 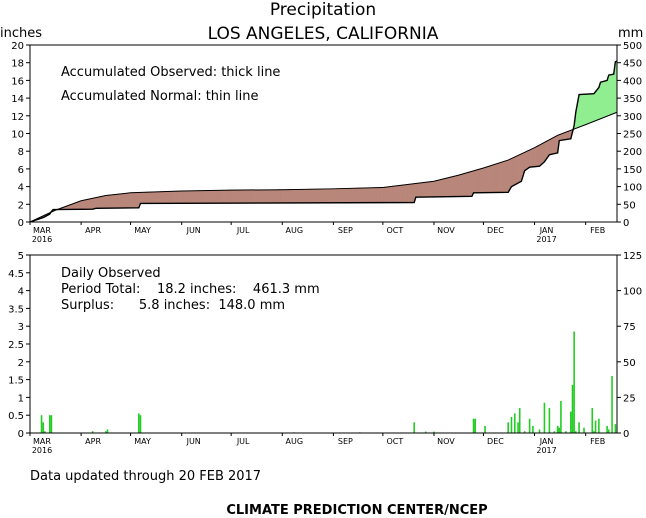 I want to click on month-label: NOV, so click(x=446, y=441).